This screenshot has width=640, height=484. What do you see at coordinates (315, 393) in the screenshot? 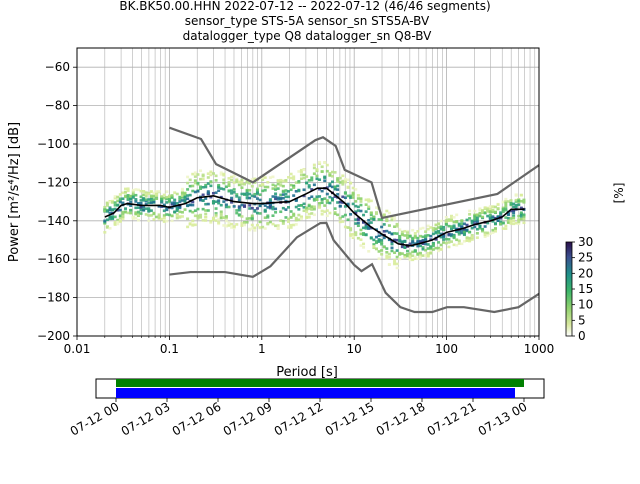
I see `coverage-used-bar` at bounding box center [315, 393].